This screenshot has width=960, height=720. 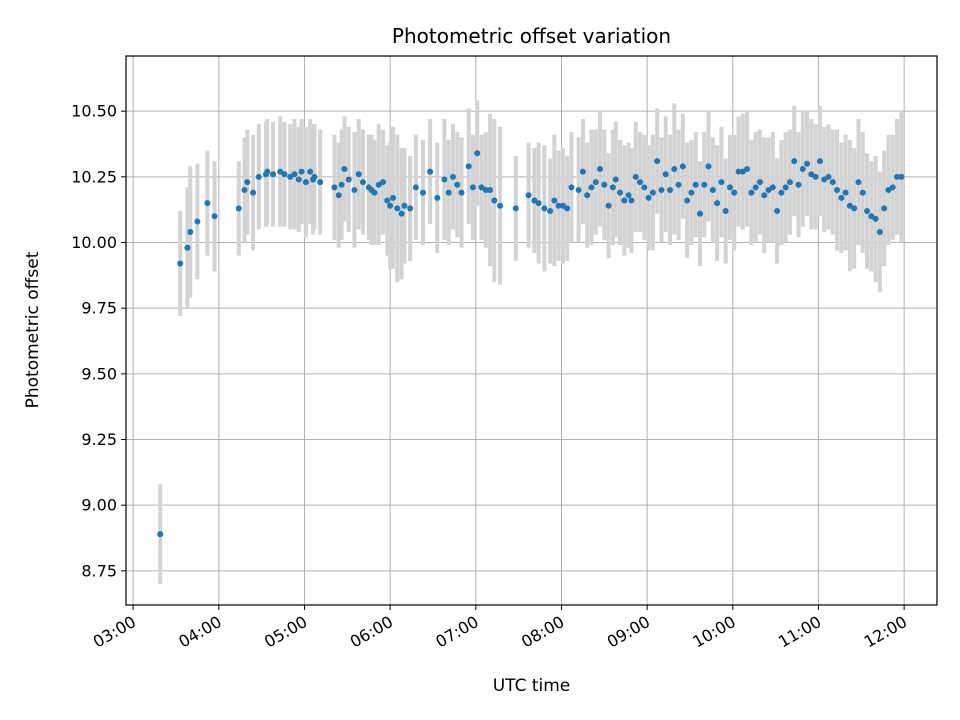 What do you see at coordinates (99, 439) in the screenshot?
I see `y-tick-label: 9.25` at bounding box center [99, 439].